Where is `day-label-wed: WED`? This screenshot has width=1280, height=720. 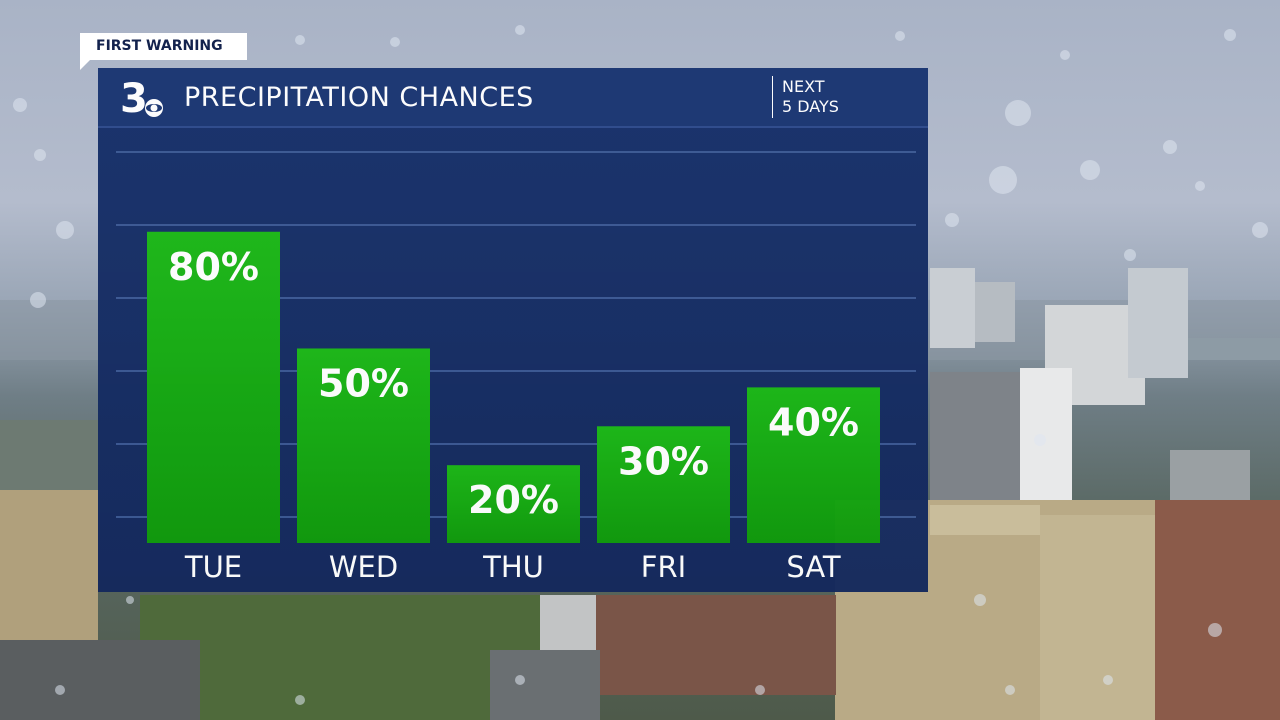
day-label-wed: WED is located at coordinates (363, 567).